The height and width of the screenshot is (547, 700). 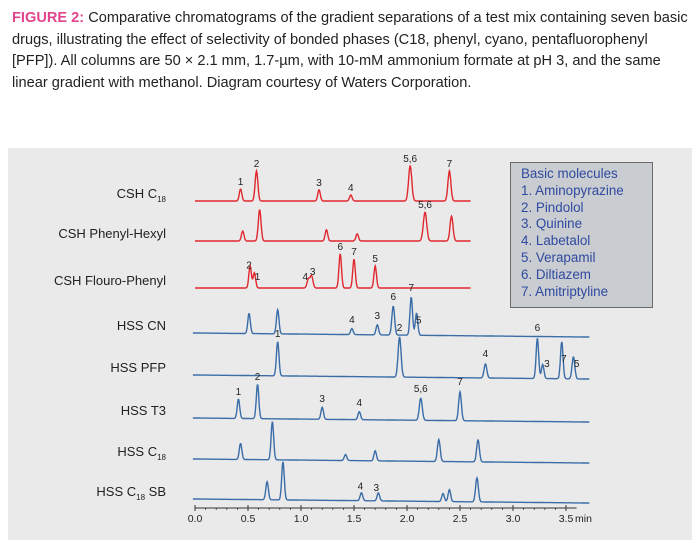 I want to click on x-tick-label-3: 1.5, so click(x=354, y=519).